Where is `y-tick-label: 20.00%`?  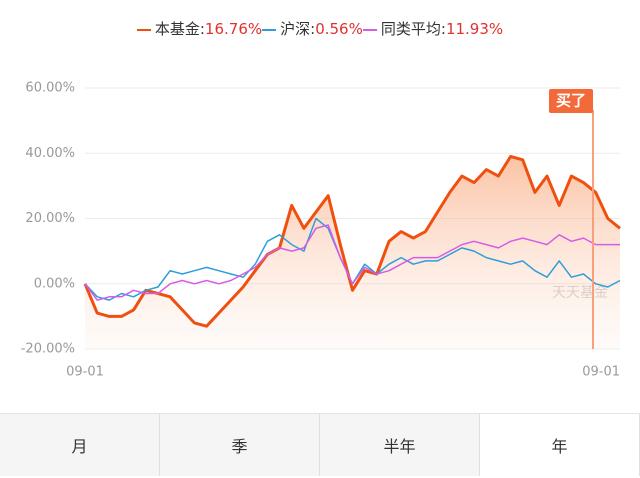
y-tick-label: 20.00% is located at coordinates (50, 218).